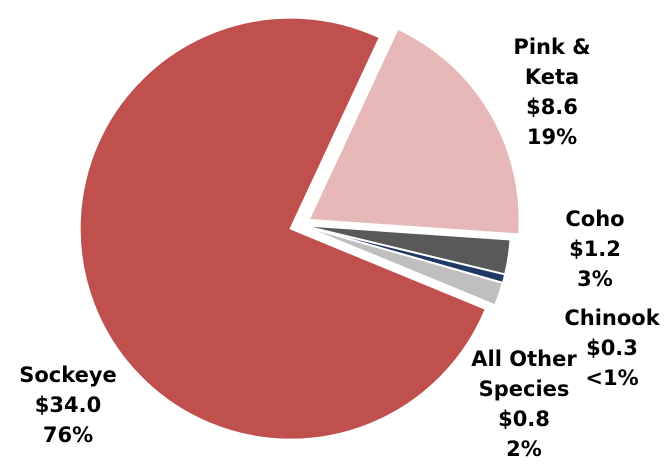  Describe the element at coordinates (612, 348) in the screenshot. I see `data-label-chinook: Chinook $0.3 <1%` at that location.